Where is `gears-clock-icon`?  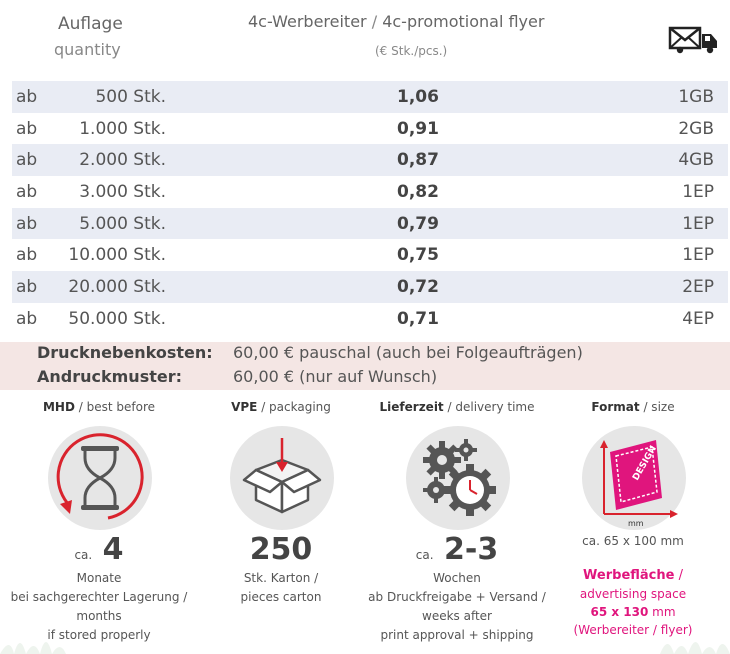
gears-clock-icon is located at coordinates (458, 478).